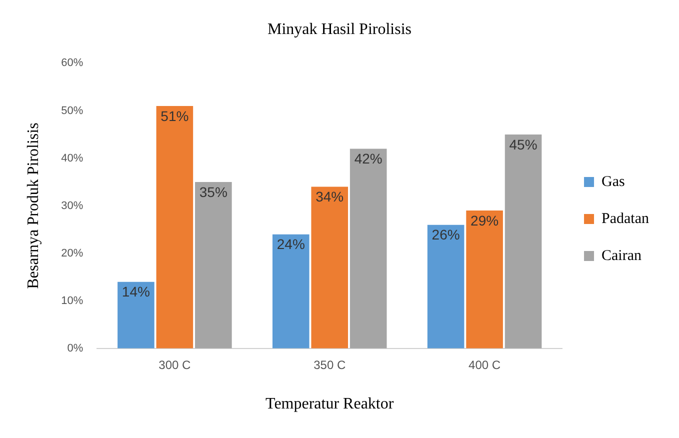 The image size is (679, 438). I want to click on legend-label: Padatan, so click(626, 218).